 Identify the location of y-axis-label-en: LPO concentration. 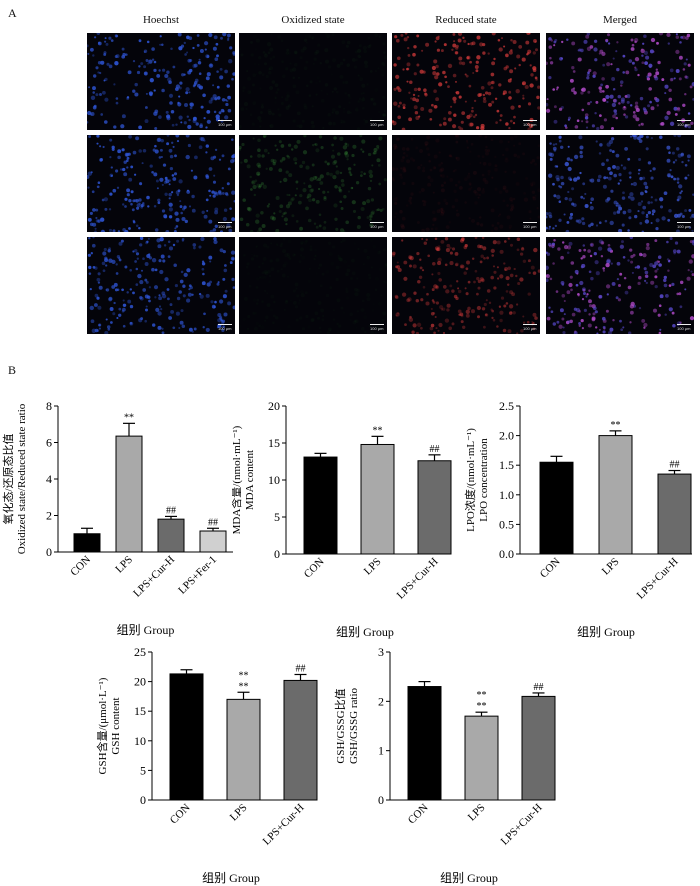
(484, 480).